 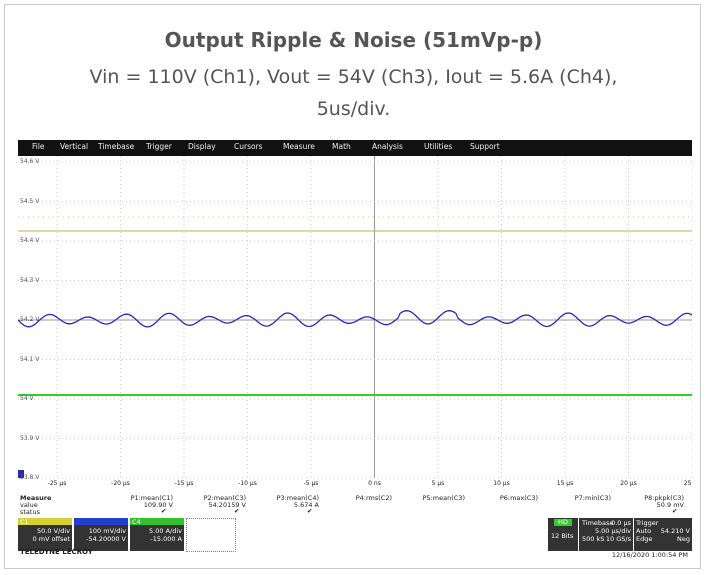 I want to click on menu-item: Trigger, so click(x=159, y=146).